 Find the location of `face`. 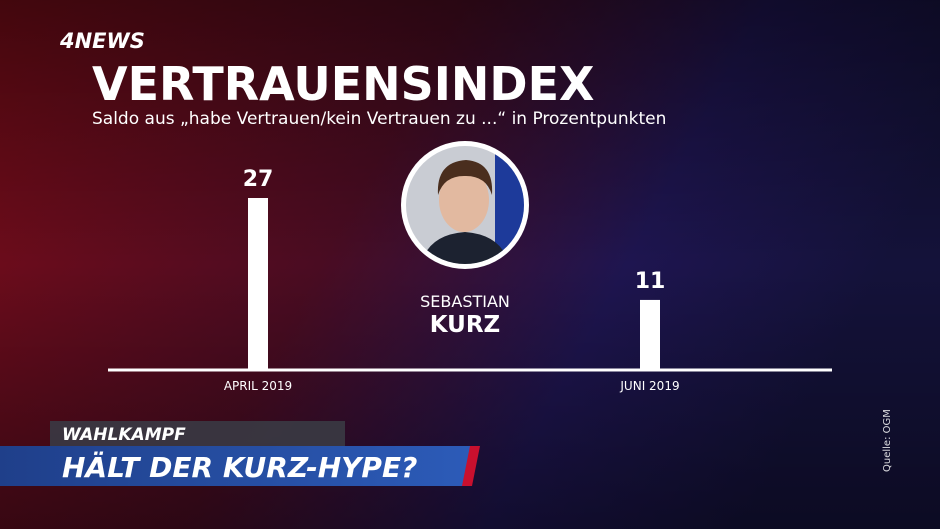

face is located at coordinates (464, 200).